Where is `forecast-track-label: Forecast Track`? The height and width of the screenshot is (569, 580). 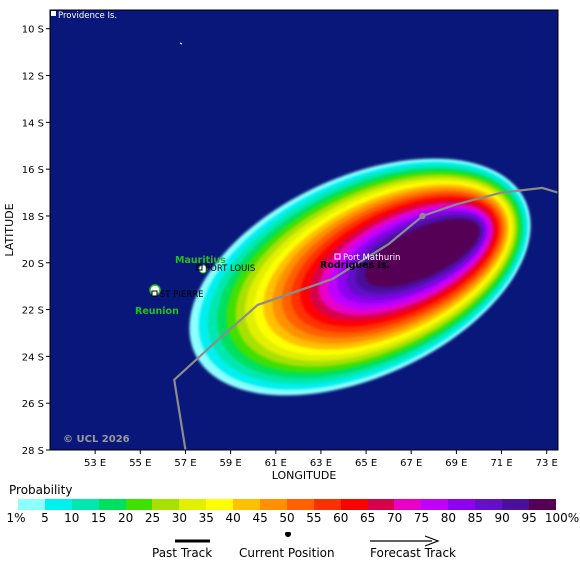
forecast-track-label: Forecast Track is located at coordinates (413, 553).